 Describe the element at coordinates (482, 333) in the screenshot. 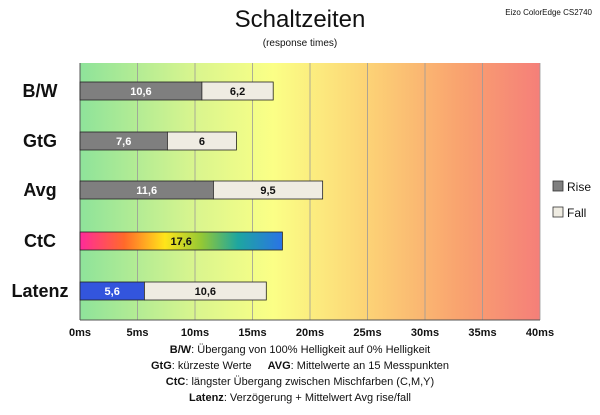

I see `x-tick-label: 35ms` at that location.